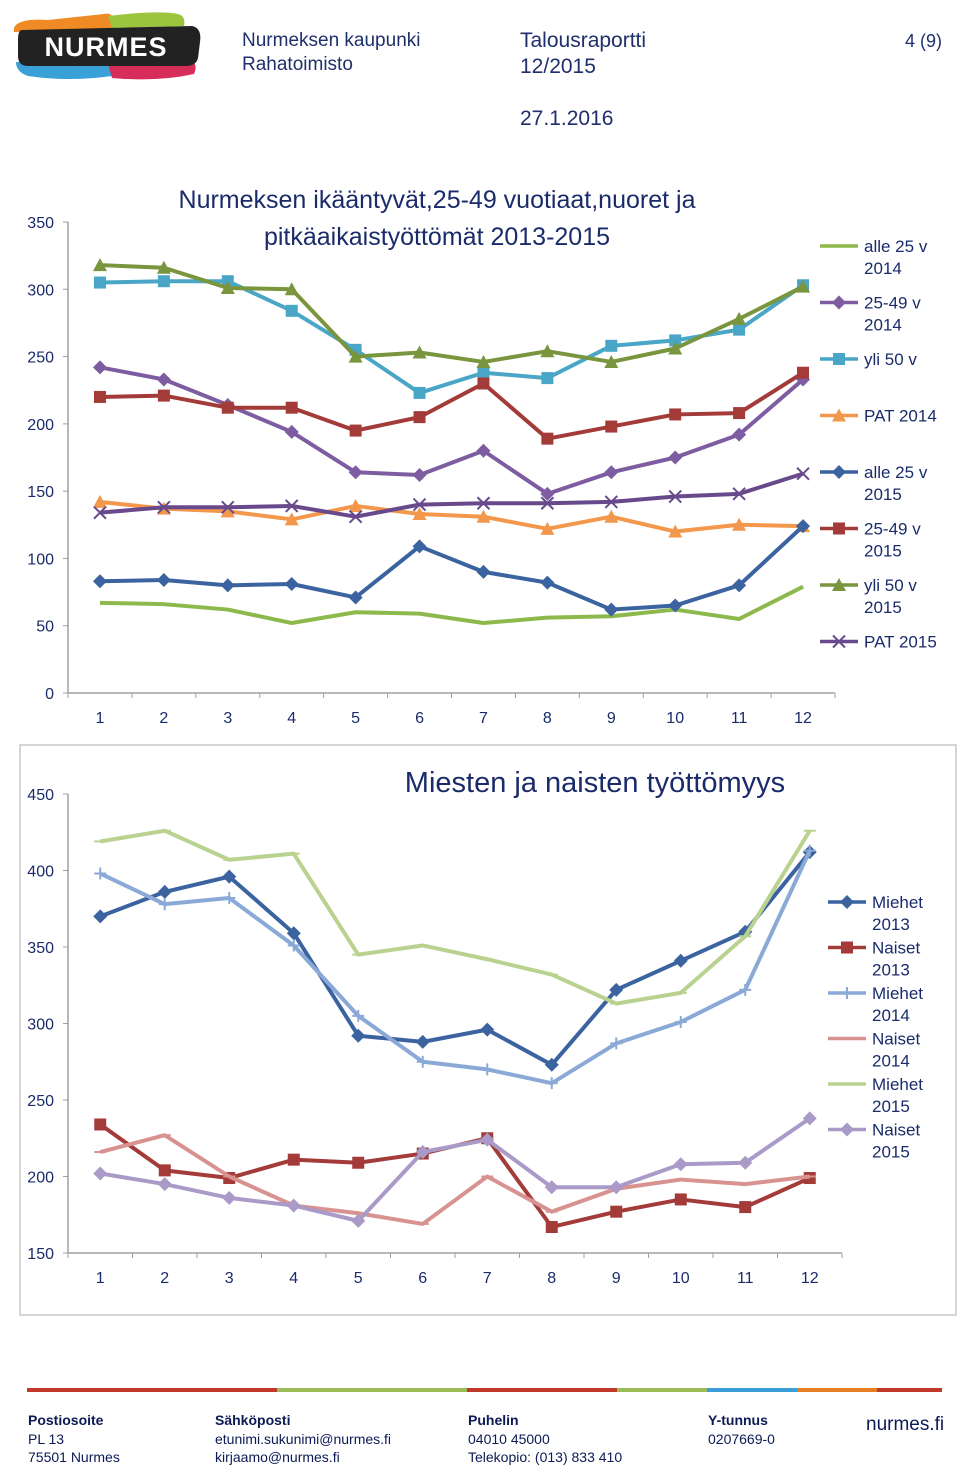 The image size is (960, 1467). What do you see at coordinates (545, 1457) in the screenshot?
I see `footer-fax-line: Telekopio: (013) 833 410` at bounding box center [545, 1457].